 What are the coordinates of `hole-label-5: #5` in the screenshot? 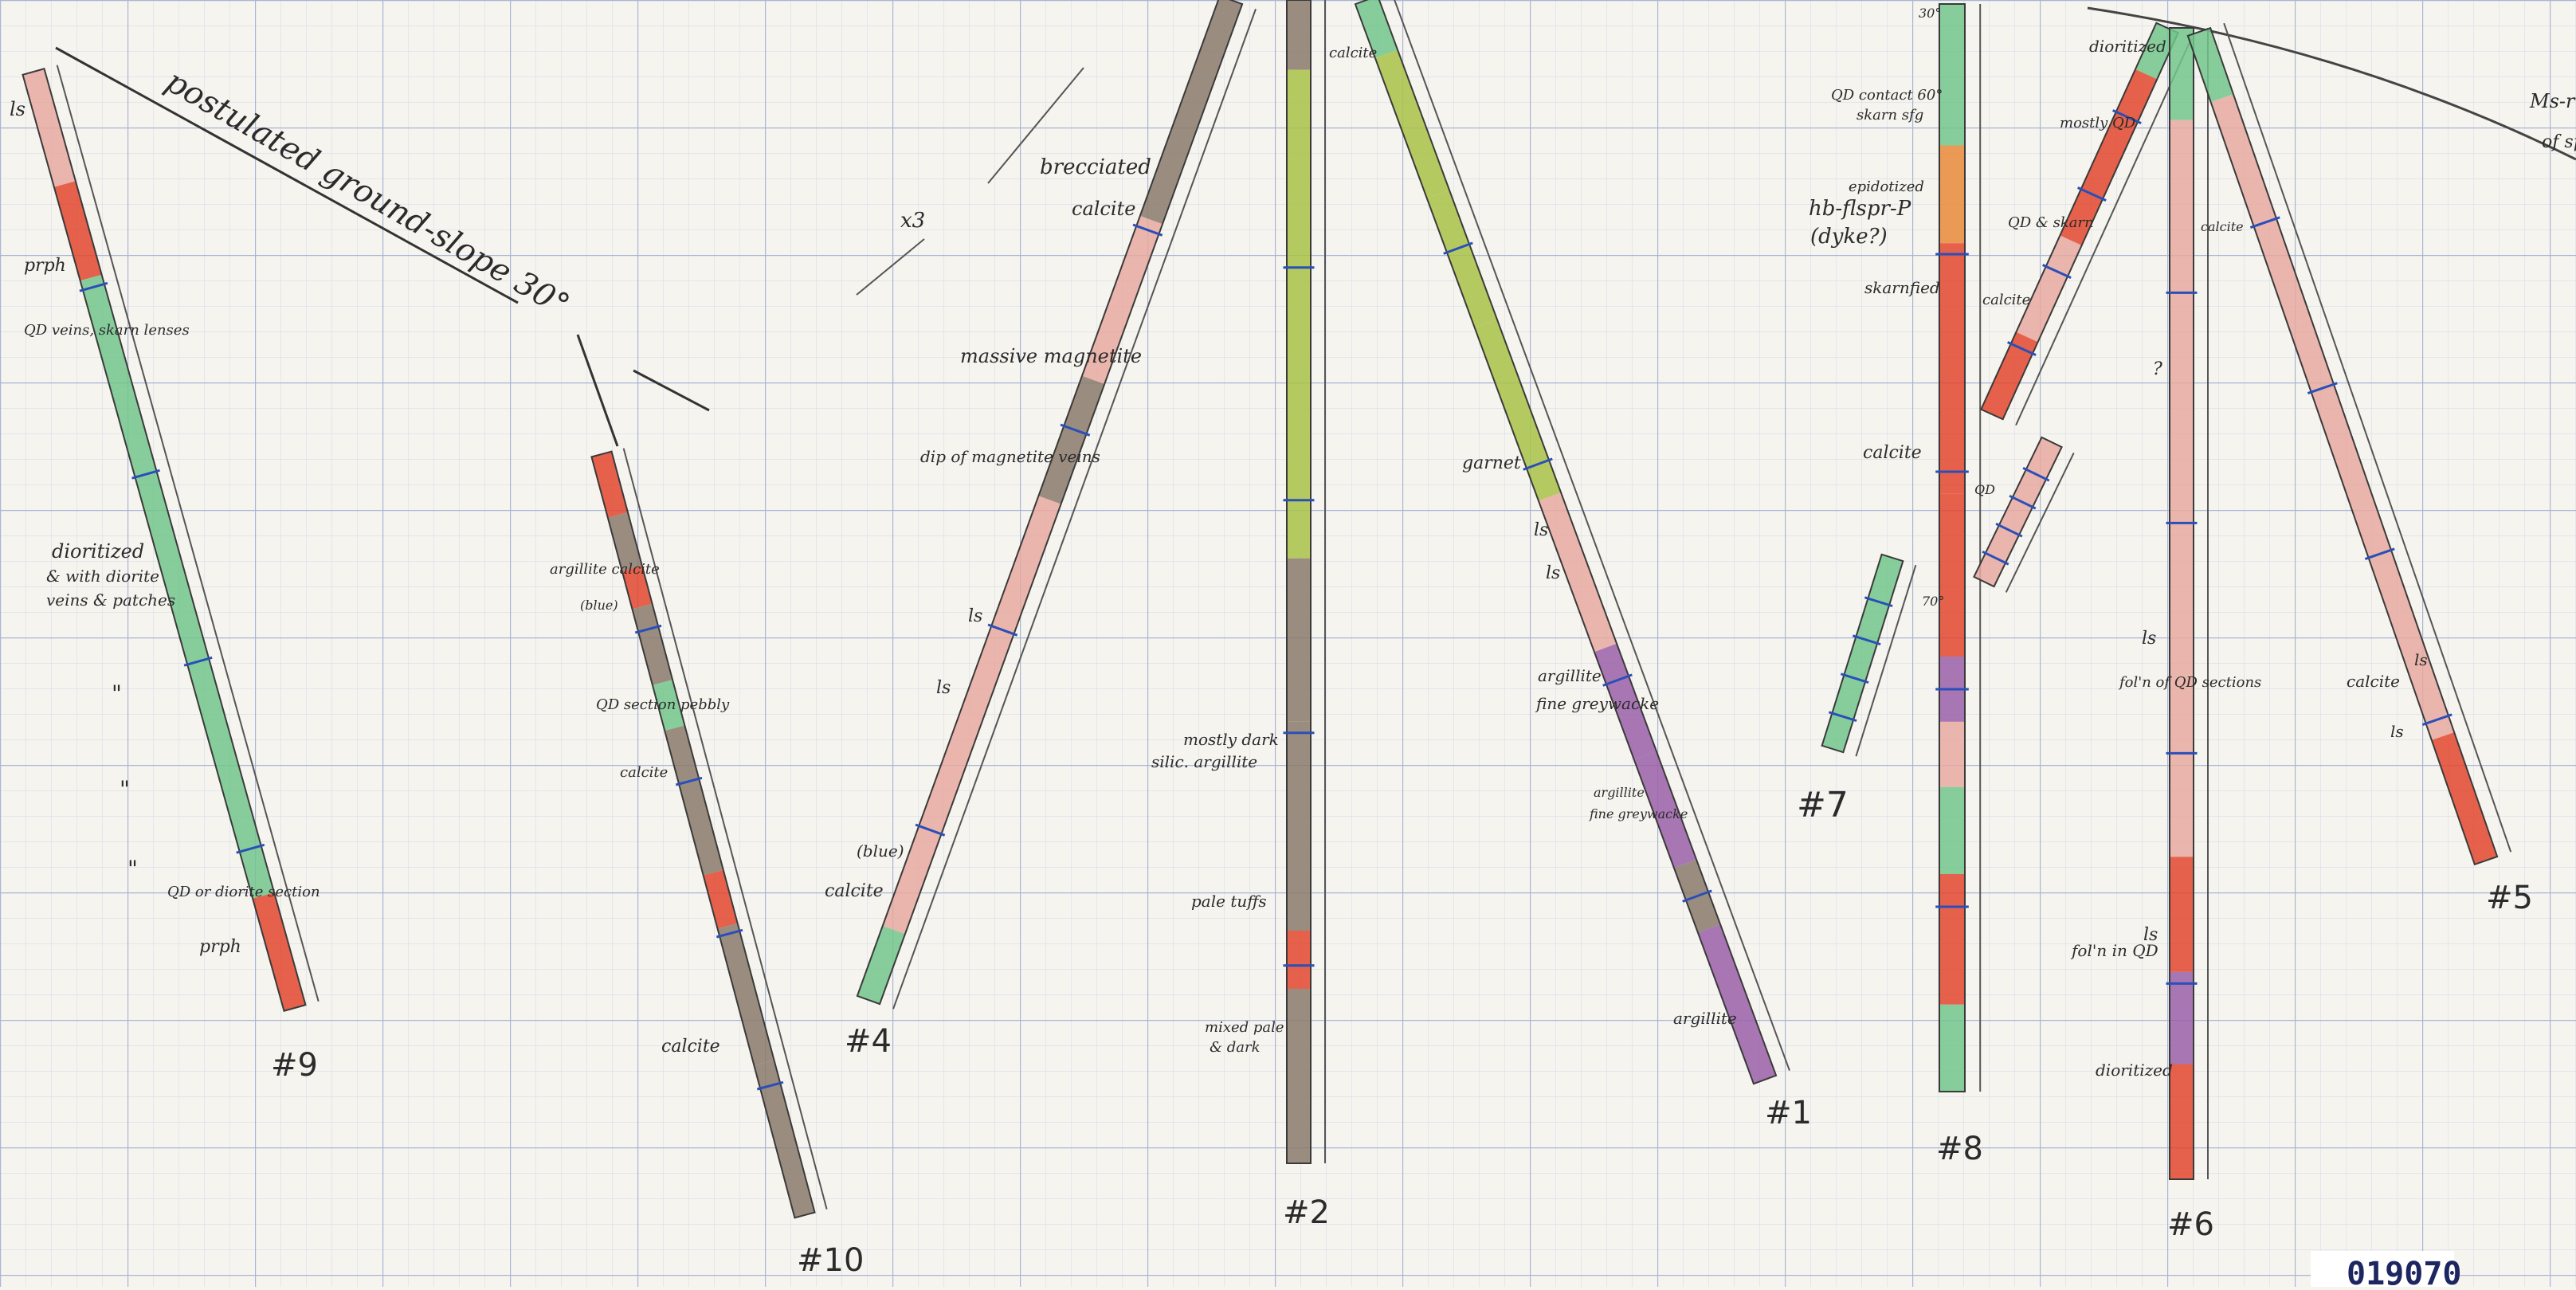 It's located at (2509, 898).